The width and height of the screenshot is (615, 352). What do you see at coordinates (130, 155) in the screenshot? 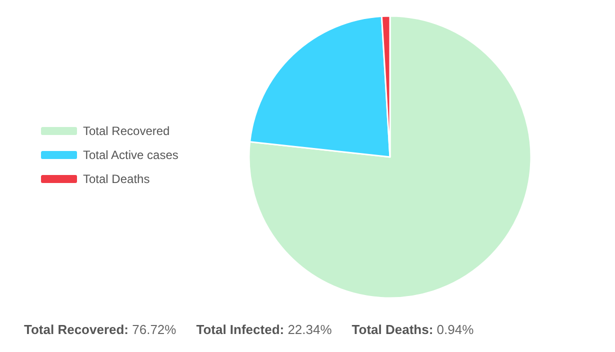
I see `legend-label: Total Active cases` at bounding box center [130, 155].